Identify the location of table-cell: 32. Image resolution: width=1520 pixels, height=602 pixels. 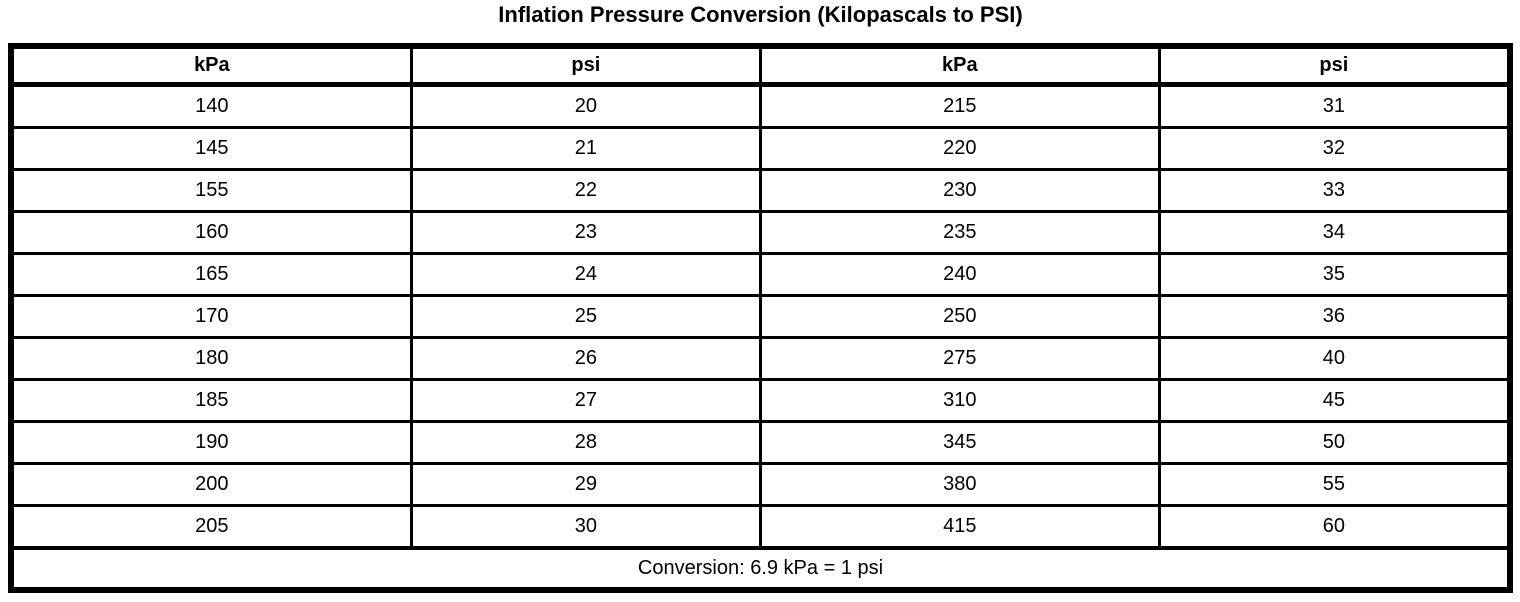
(1334, 148).